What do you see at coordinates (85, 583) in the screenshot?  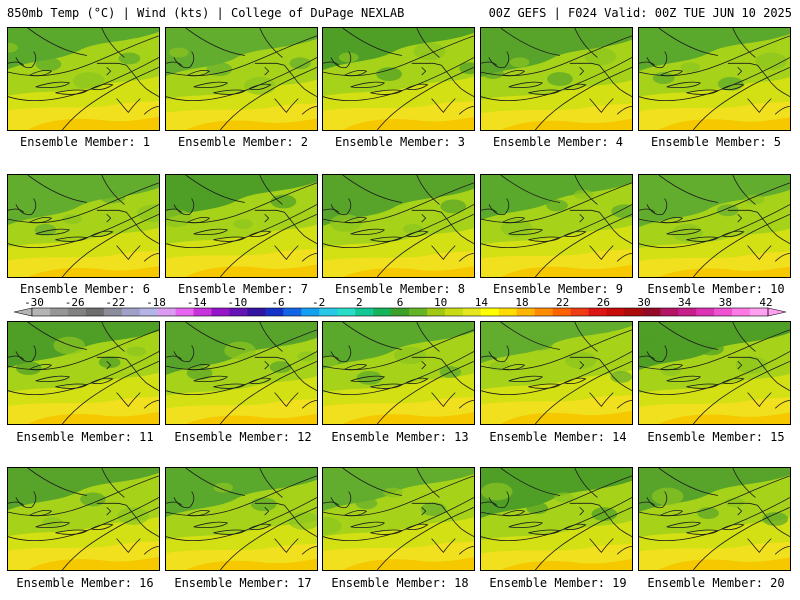 I see `member-caption: Ensemble Member: 16` at bounding box center [85, 583].